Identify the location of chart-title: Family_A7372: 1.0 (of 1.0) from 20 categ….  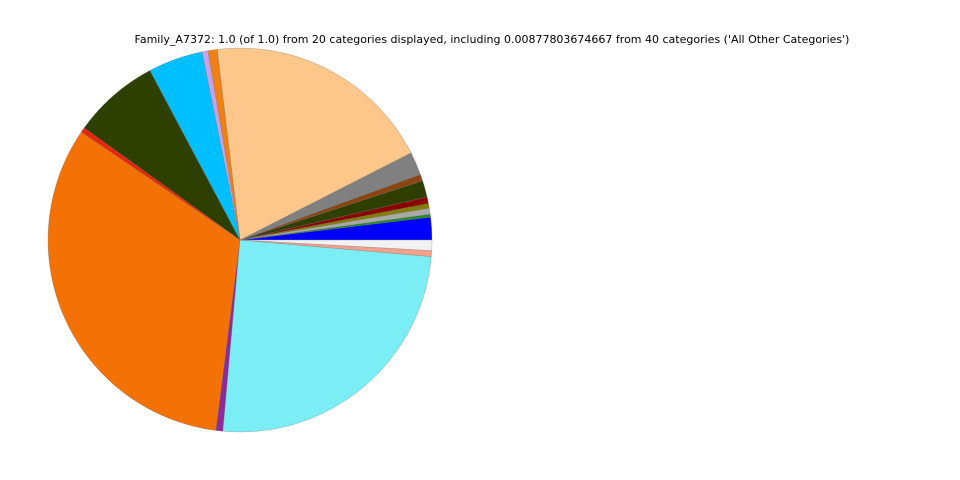
(492, 39).